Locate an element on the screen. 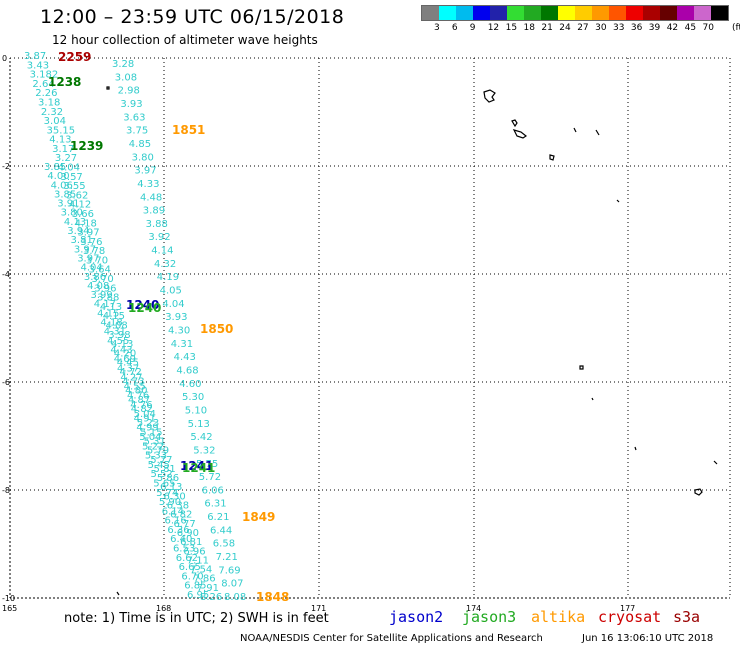 This screenshot has height=650, width=740. latitude-label: 0 is located at coordinates (4, 58).